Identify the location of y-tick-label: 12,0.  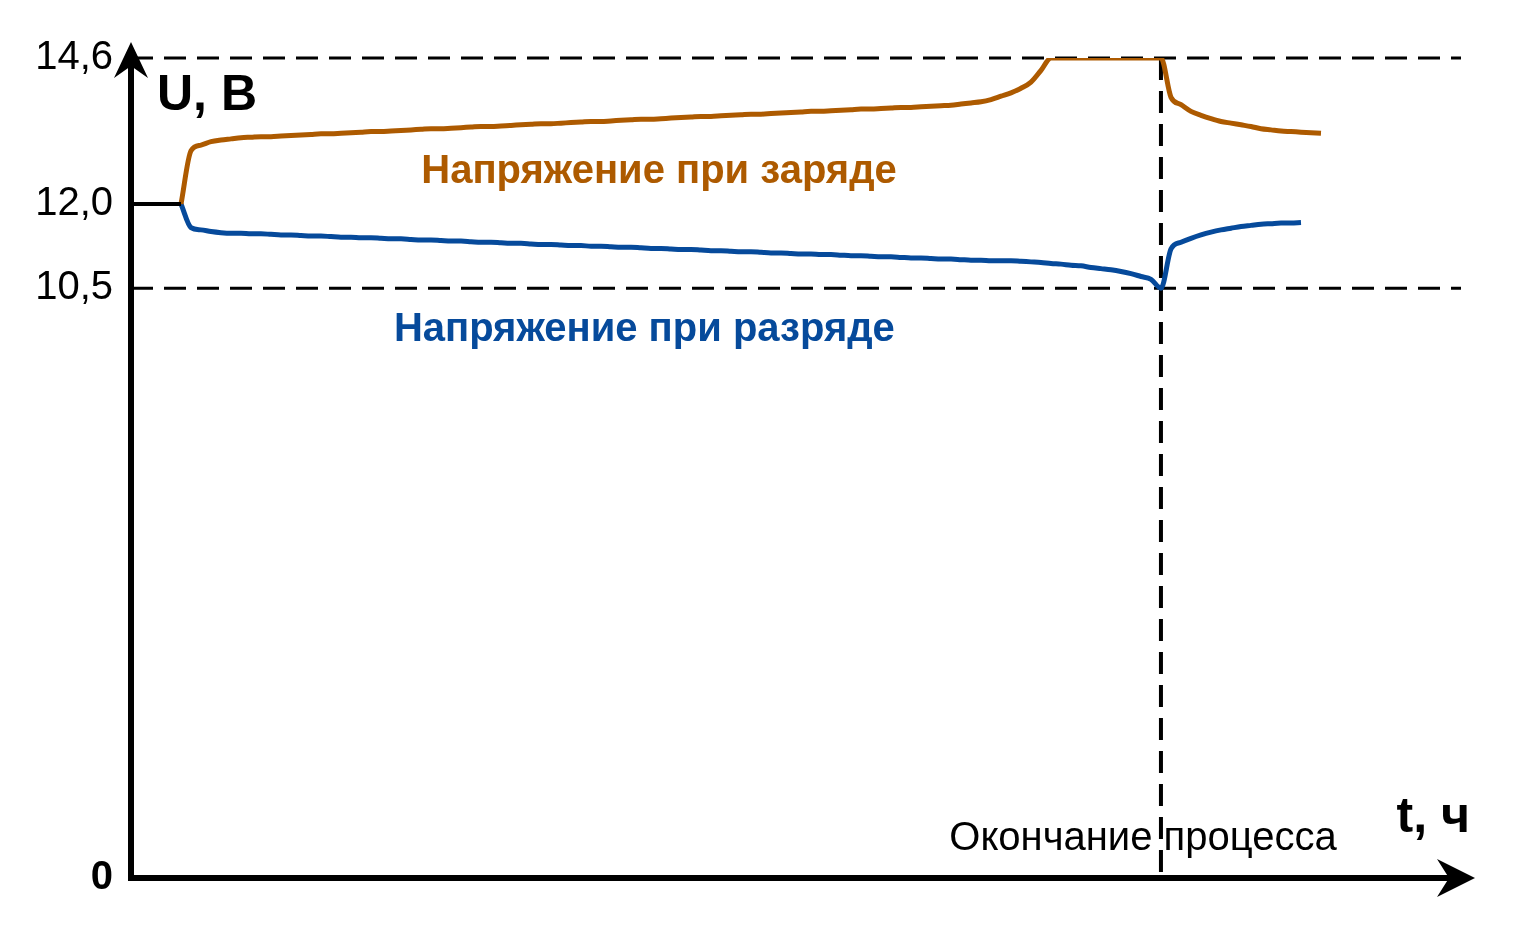
(74, 201).